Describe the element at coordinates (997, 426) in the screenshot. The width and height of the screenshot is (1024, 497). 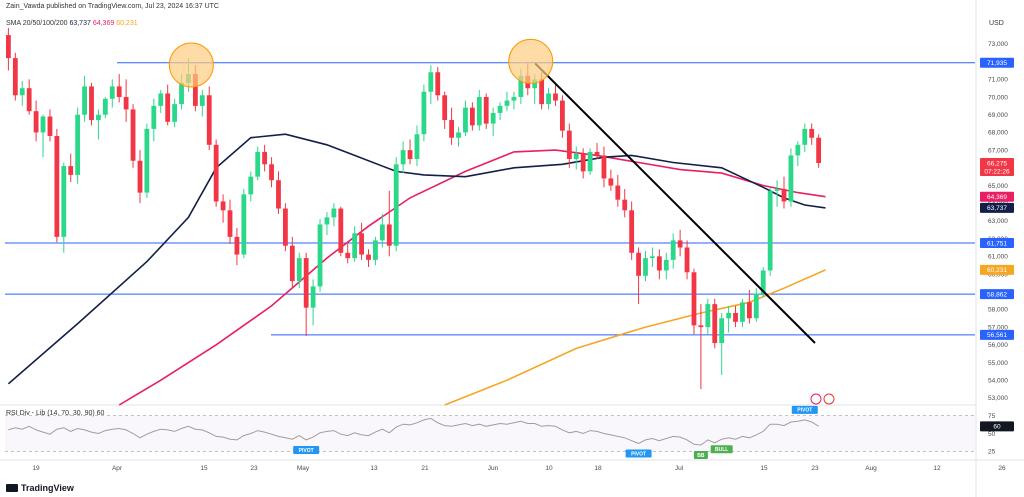
I see `rsi-value-tag` at that location.